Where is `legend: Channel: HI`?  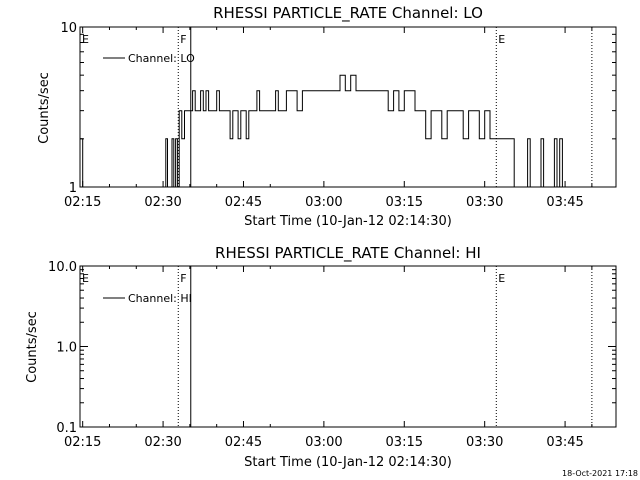
legend: Channel: HI is located at coordinates (147, 298).